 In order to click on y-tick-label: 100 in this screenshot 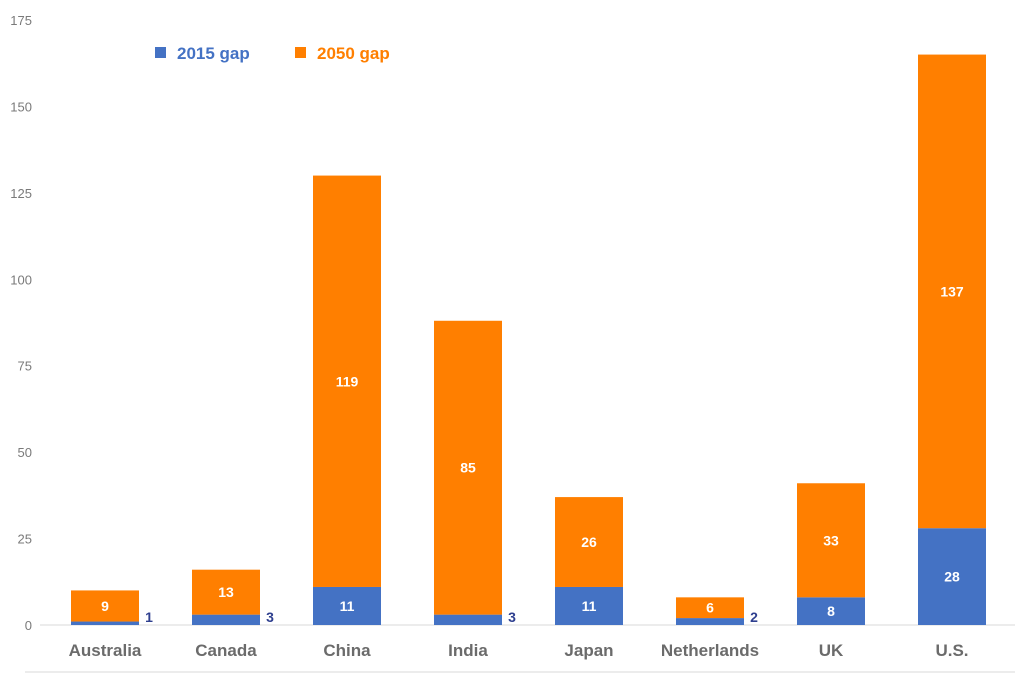, I will do `click(21, 279)`.